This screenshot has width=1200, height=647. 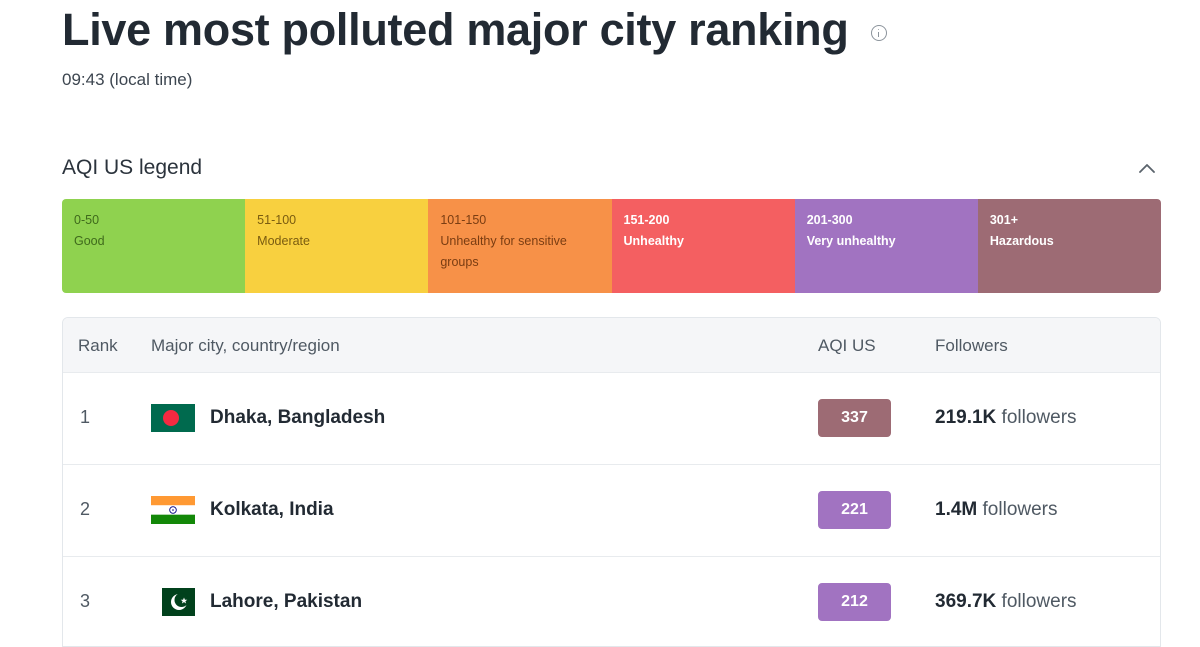 I want to click on legend-range: 301+, so click(x=1004, y=220).